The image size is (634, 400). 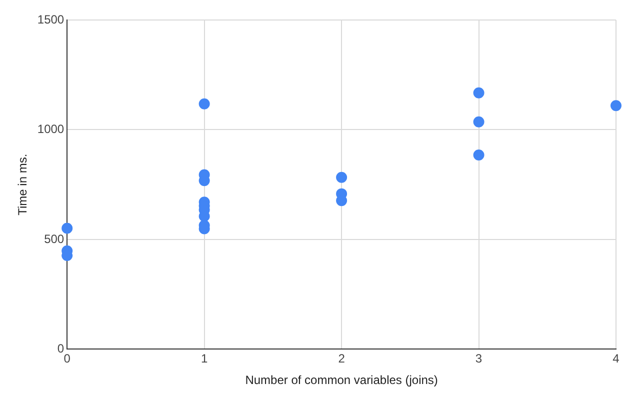 What do you see at coordinates (60, 349) in the screenshot?
I see `y-tick-label: 0` at bounding box center [60, 349].